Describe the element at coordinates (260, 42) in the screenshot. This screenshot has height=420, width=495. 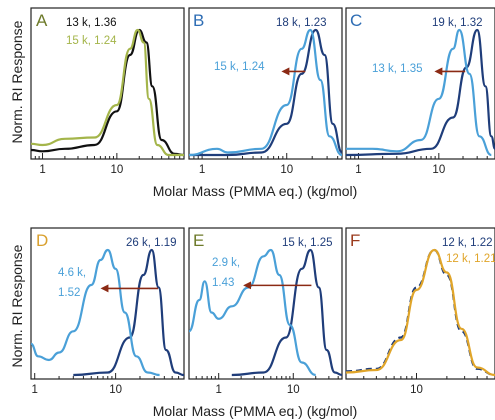
I see `panel-b-annotations: B 18 k, 1.23 15 k, 1.24` at that location.